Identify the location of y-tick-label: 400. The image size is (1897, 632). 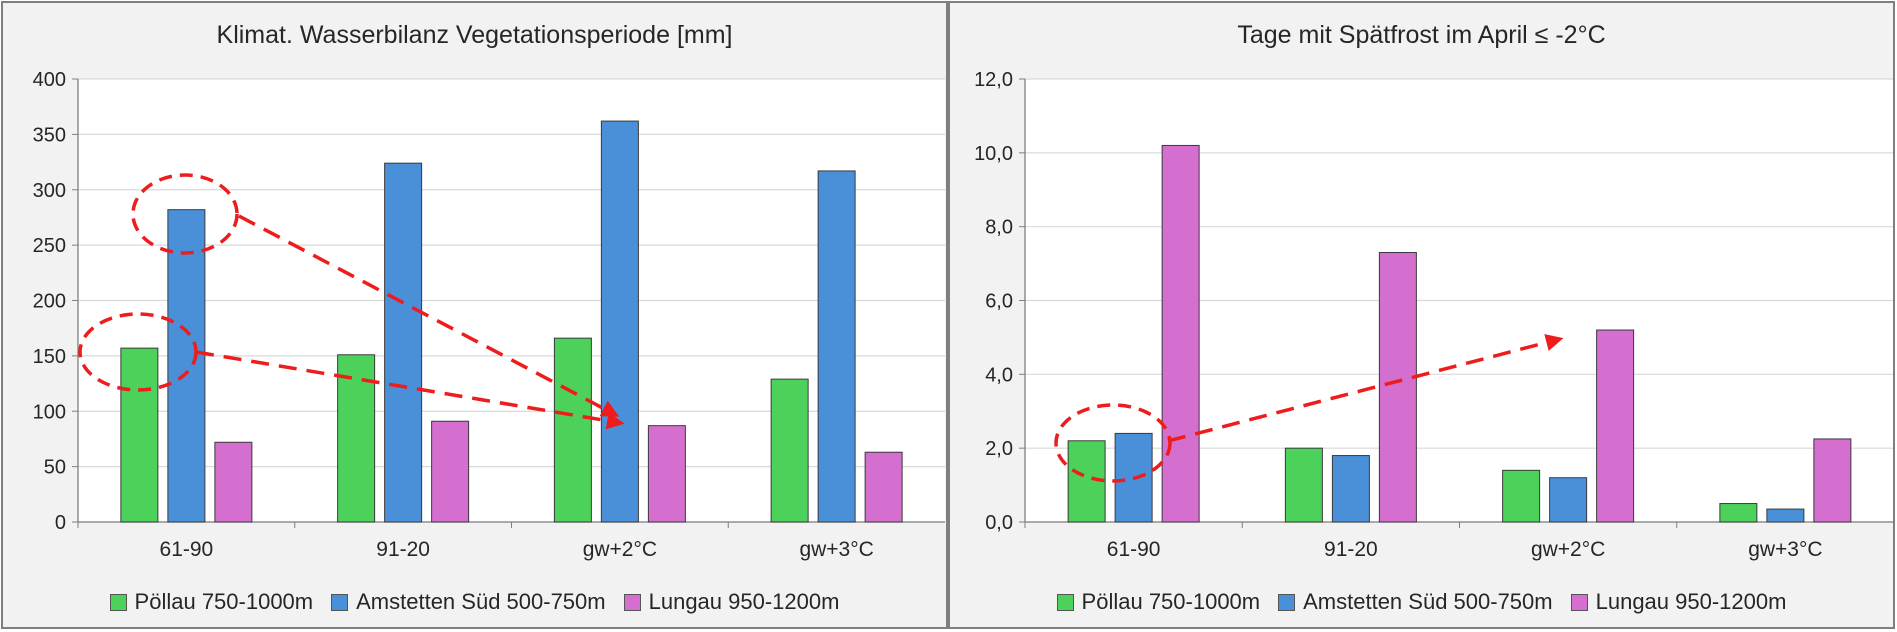
(49, 80).